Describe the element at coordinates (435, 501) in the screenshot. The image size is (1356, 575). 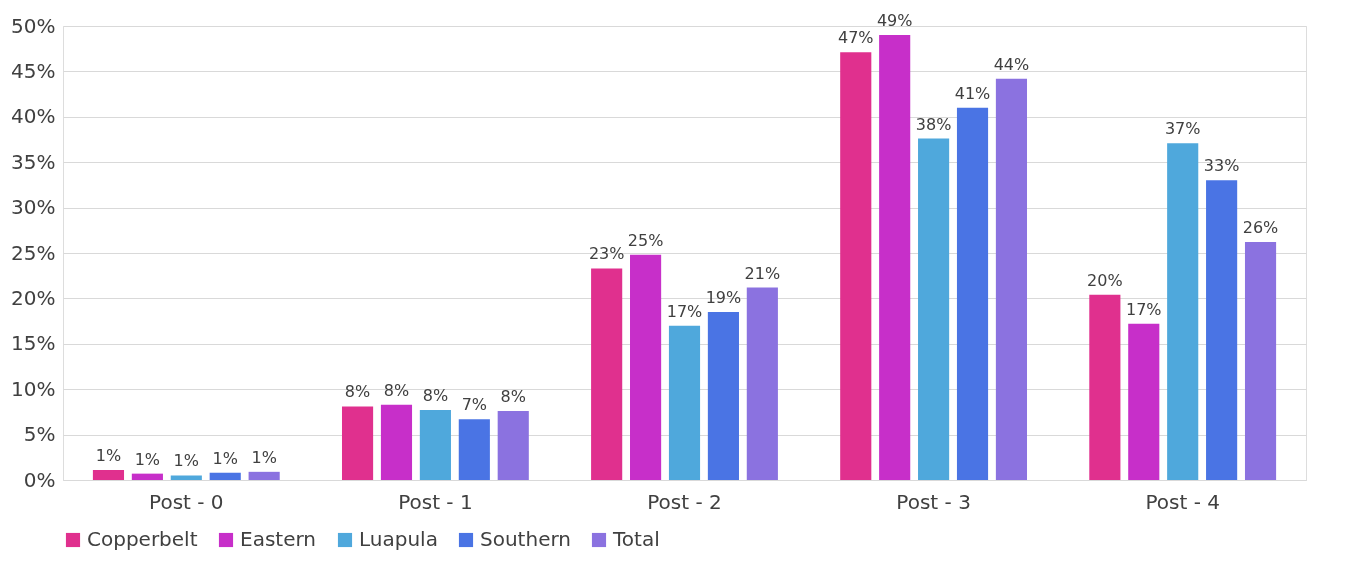
I see `x-tick-label: Post - 1` at that location.